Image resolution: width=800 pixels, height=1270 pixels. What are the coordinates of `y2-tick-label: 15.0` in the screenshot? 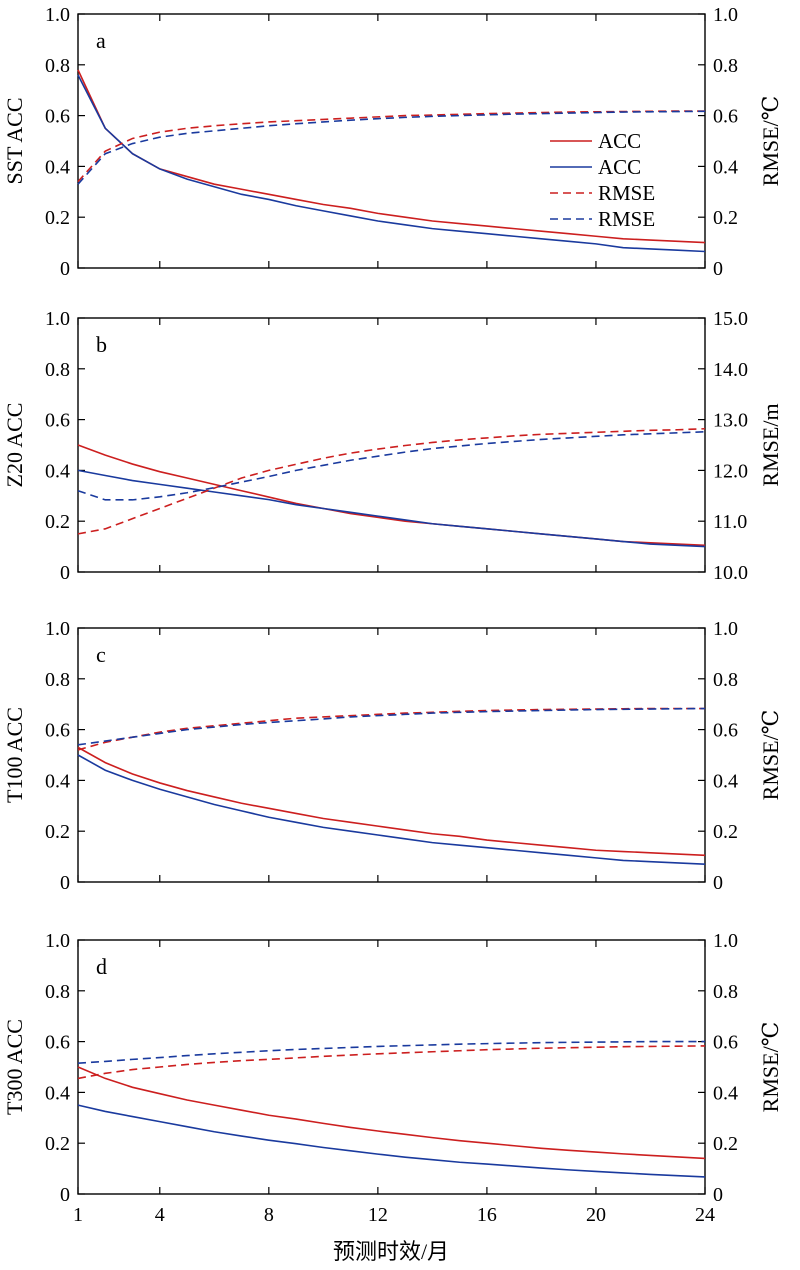 It's located at (730, 319).